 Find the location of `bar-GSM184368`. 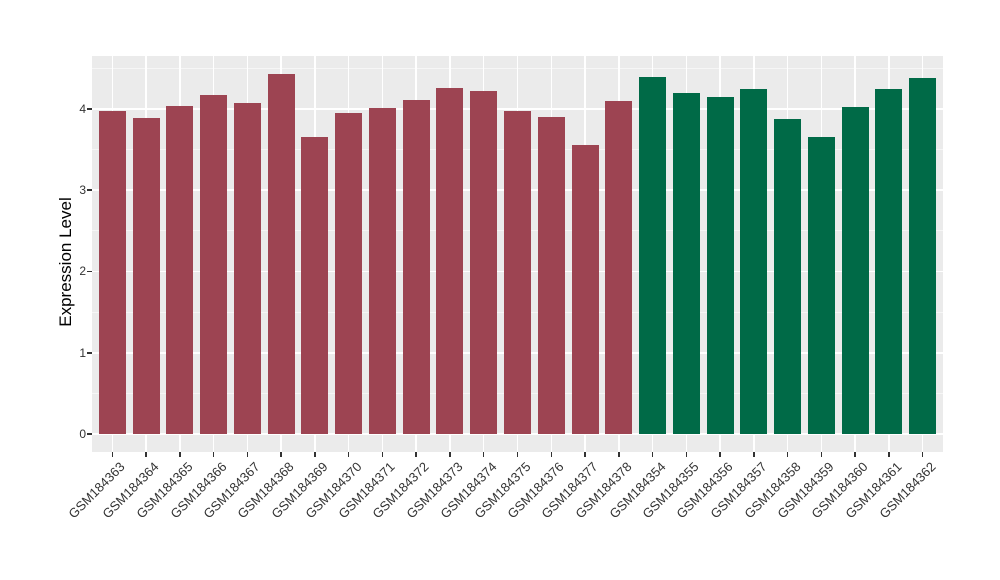

bar-GSM184368 is located at coordinates (281, 254).